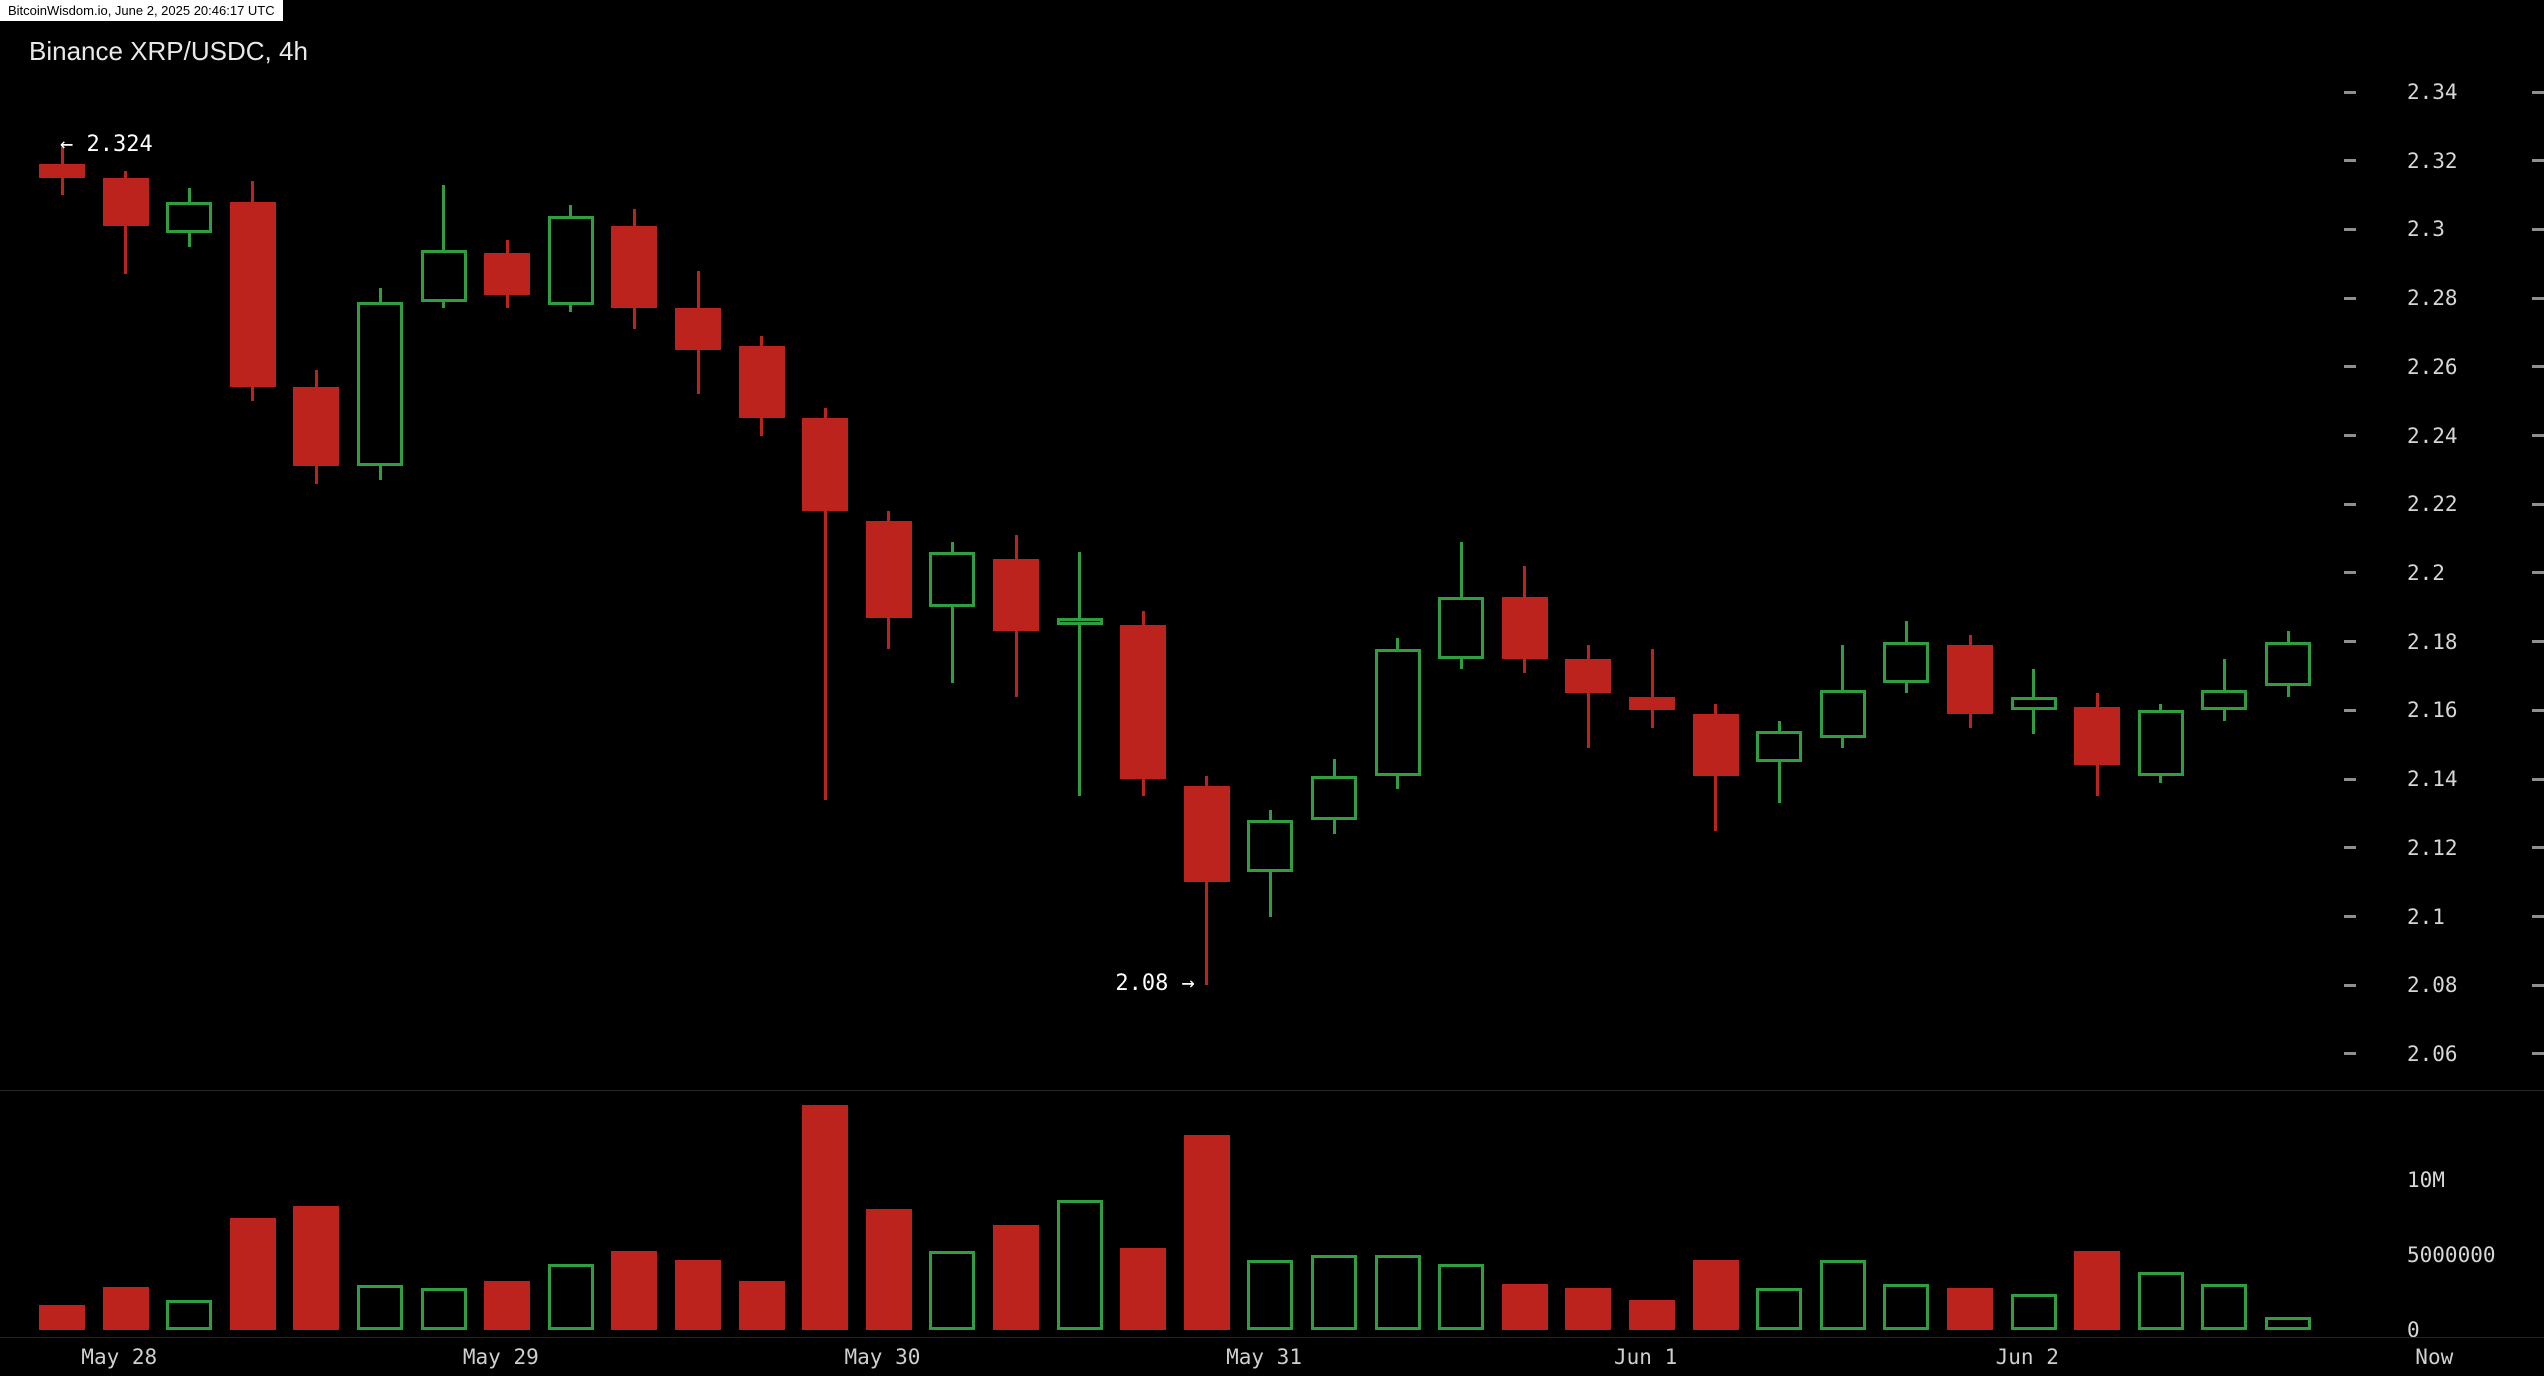 This screenshot has height=1376, width=2544. Describe the element at coordinates (2432, 366) in the screenshot. I see `price-axis-label: 2.26` at that location.